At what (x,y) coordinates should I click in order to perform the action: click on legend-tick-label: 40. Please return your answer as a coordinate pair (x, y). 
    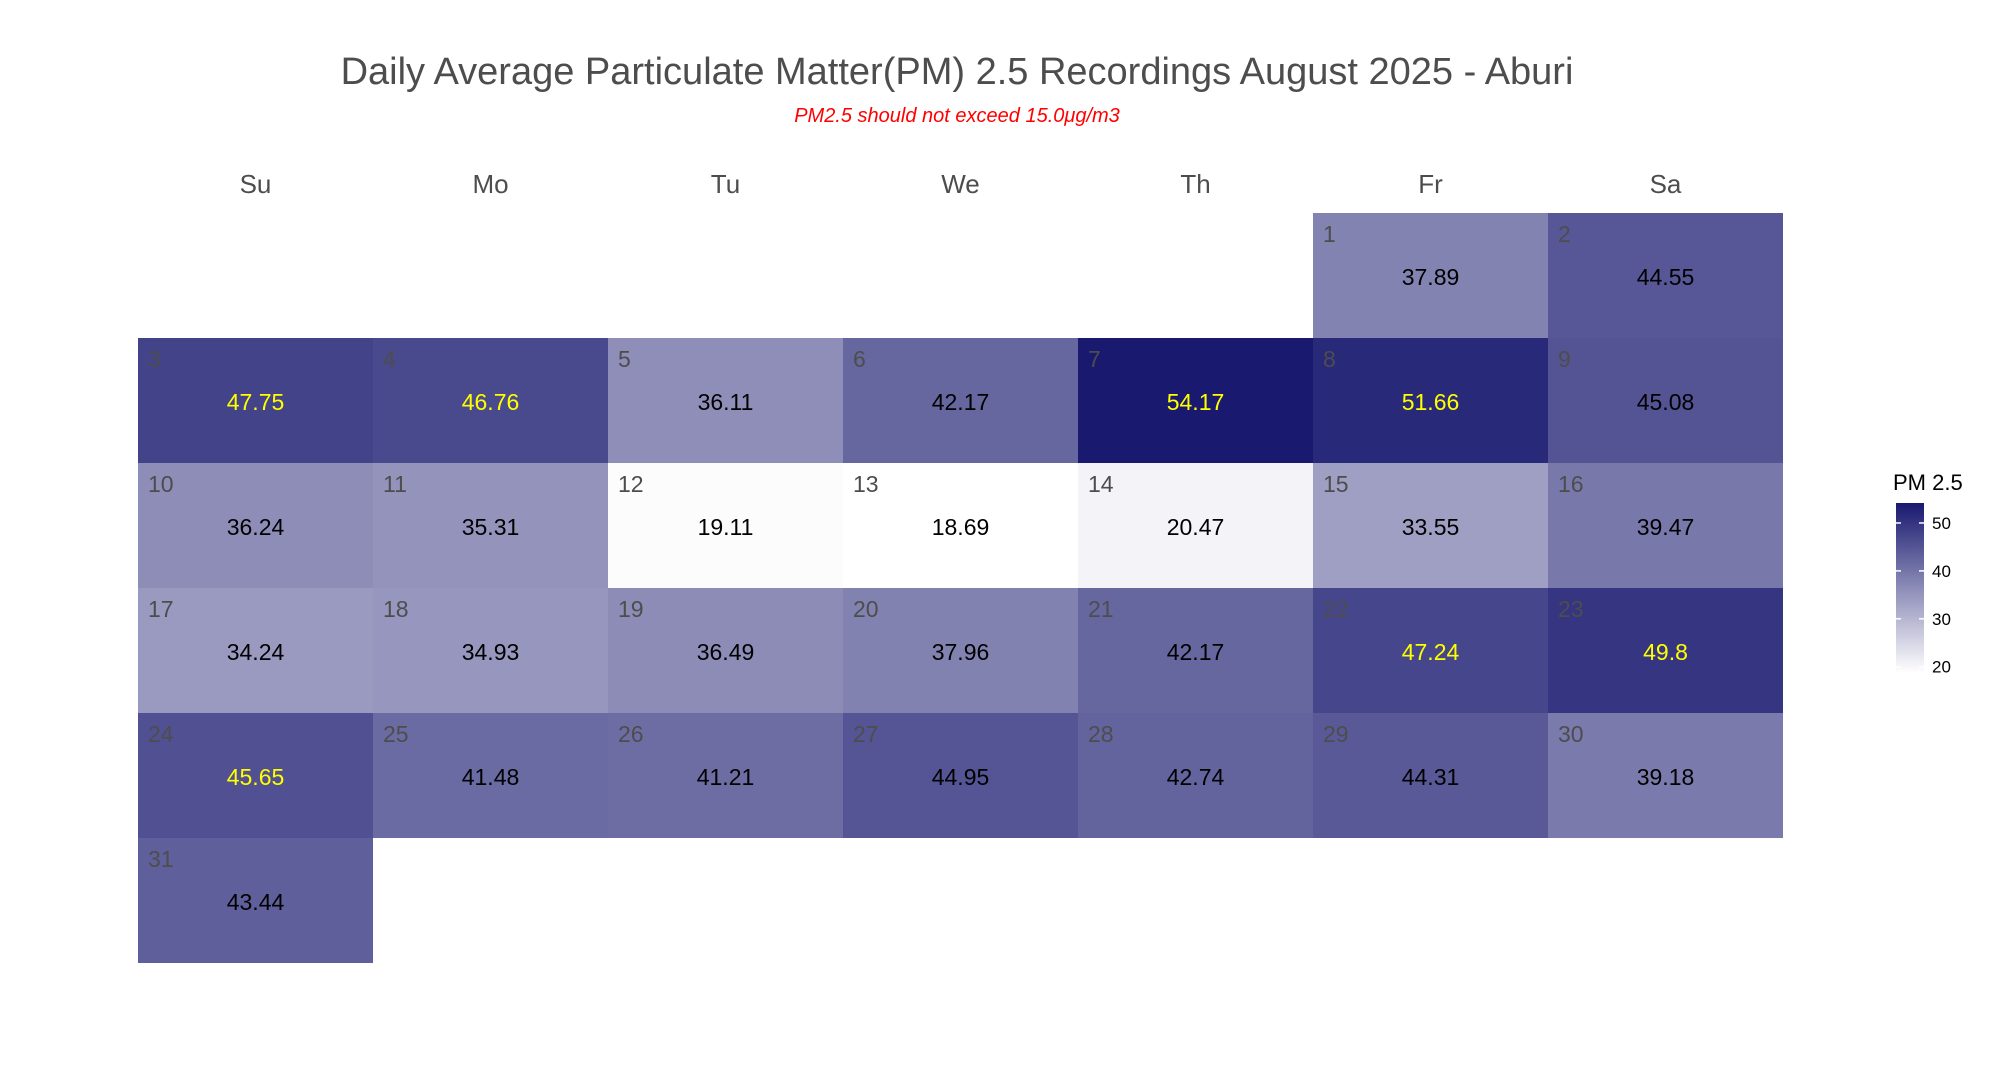
    Looking at the image, I should click on (1941, 571).